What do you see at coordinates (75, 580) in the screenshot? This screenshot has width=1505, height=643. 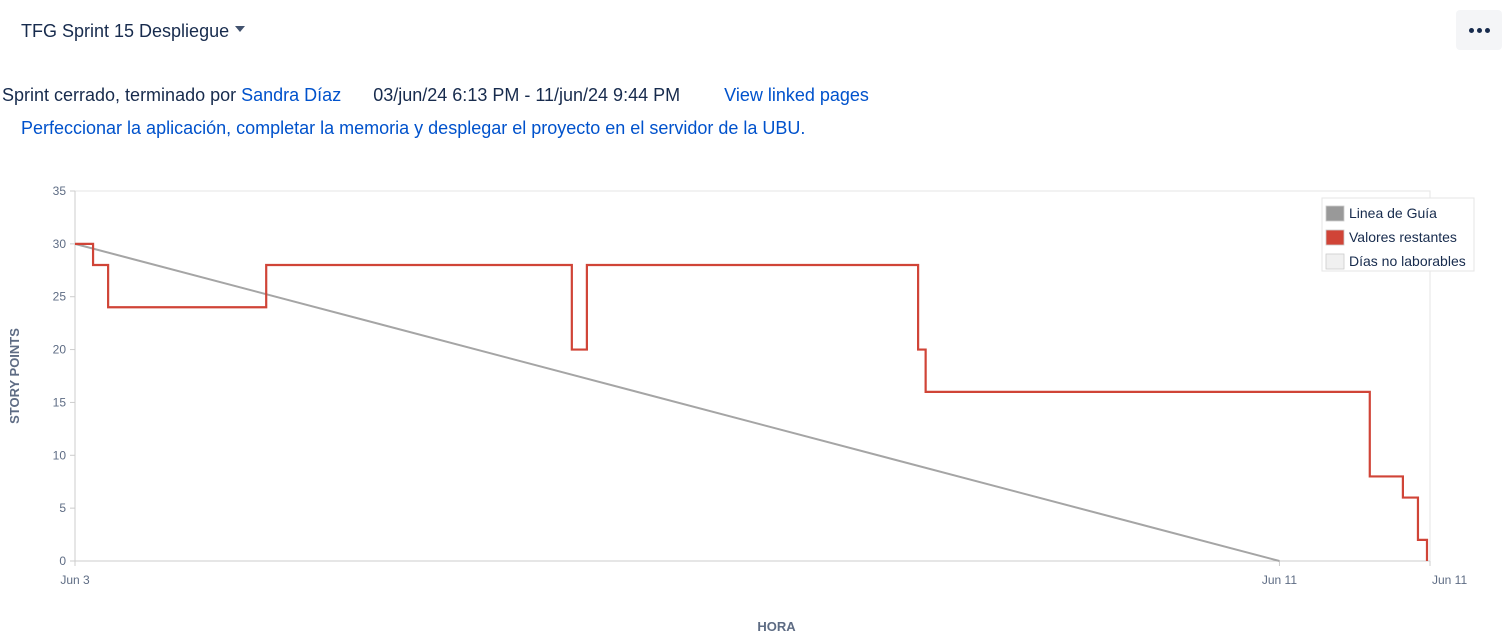 I see `x-tick-label: Jun 3` at bounding box center [75, 580].